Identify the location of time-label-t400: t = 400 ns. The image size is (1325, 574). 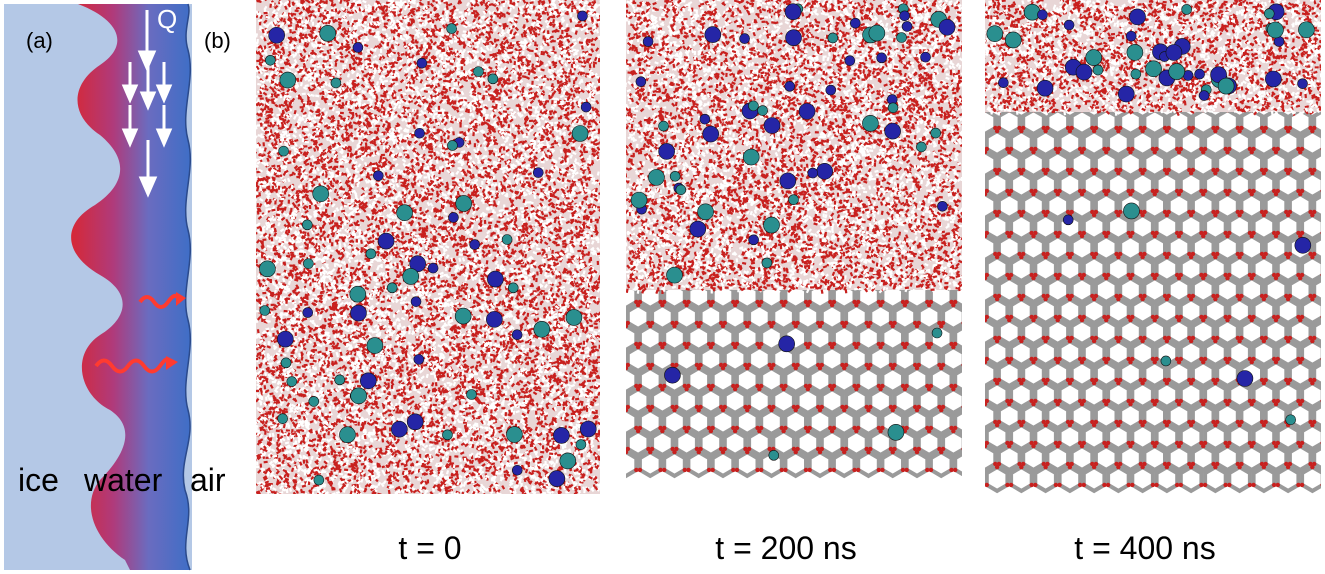
(1145, 548).